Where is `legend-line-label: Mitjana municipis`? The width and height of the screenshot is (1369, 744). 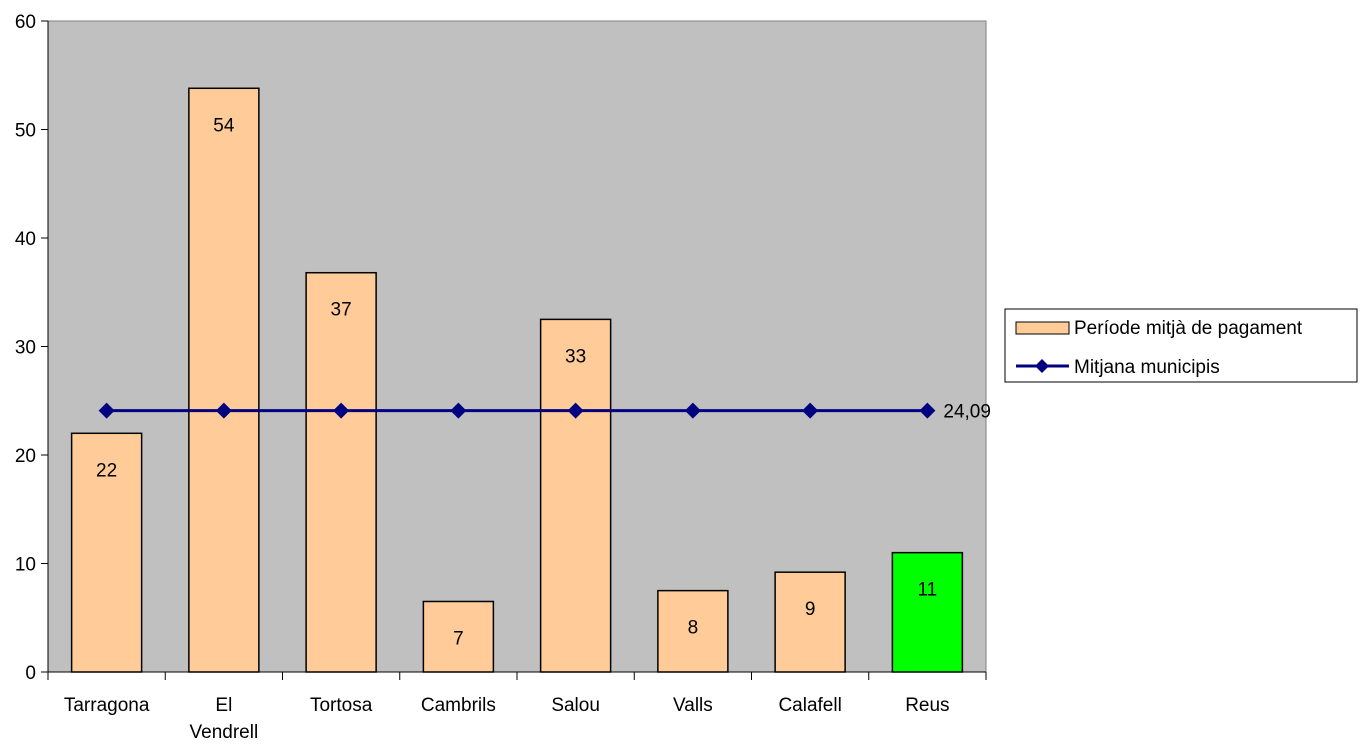
legend-line-label: Mitjana municipis is located at coordinates (1147, 367).